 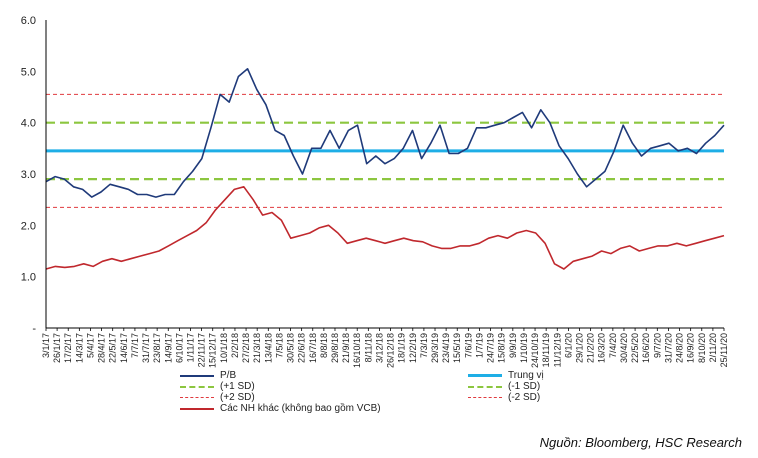 I want to click on x-tick-label: 22/6/18, so click(x=302, y=348).